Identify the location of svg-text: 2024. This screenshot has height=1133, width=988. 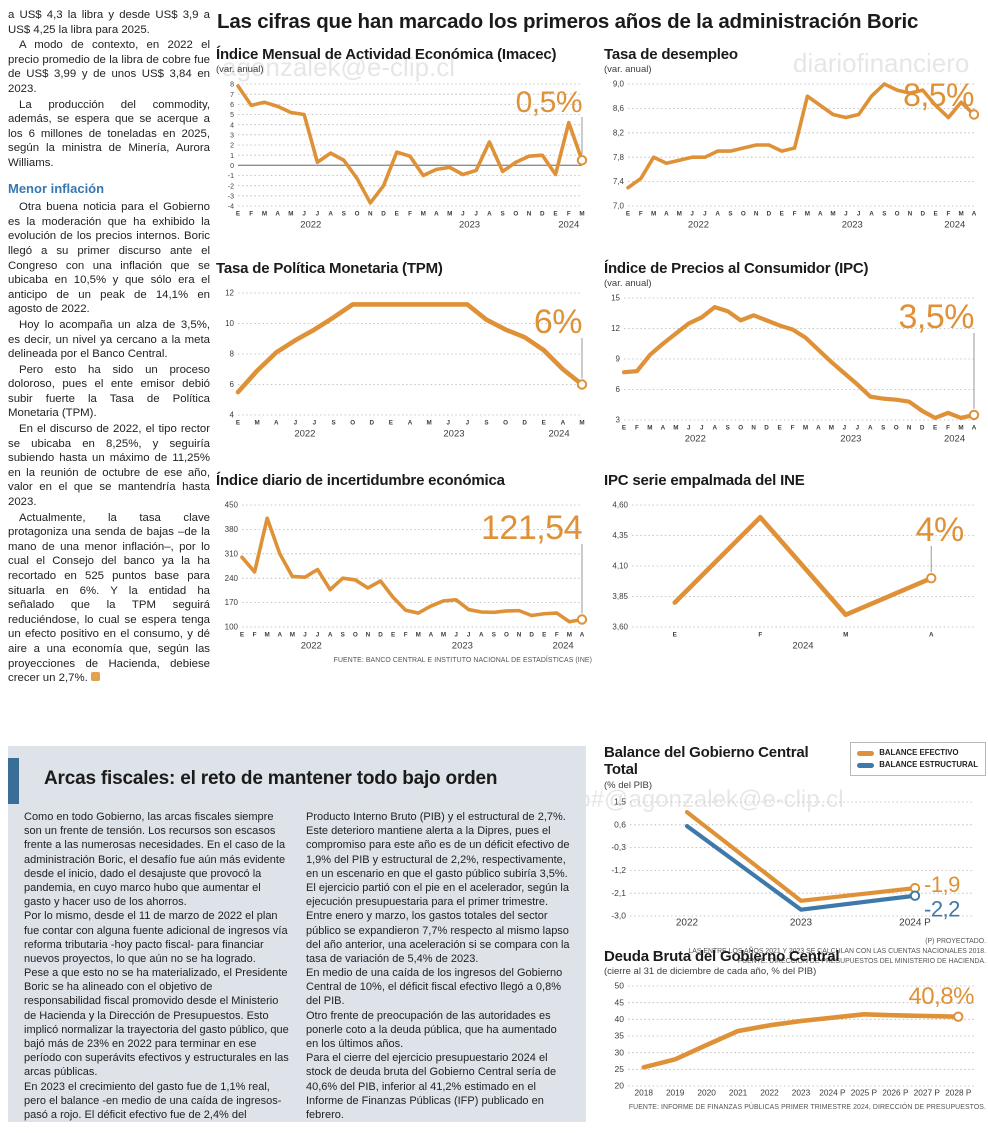
(568, 225).